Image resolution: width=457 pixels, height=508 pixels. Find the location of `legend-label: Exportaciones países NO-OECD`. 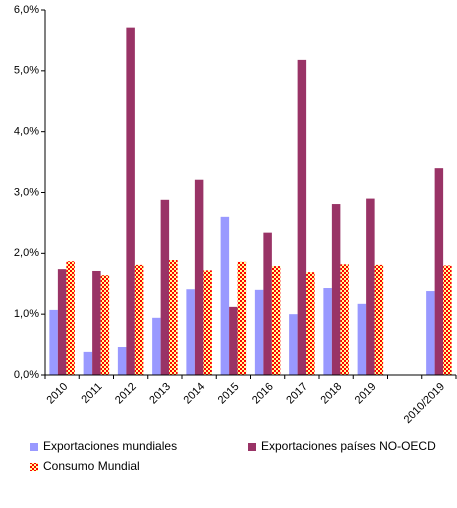

legend-label: Exportaciones países NO-OECD is located at coordinates (348, 446).